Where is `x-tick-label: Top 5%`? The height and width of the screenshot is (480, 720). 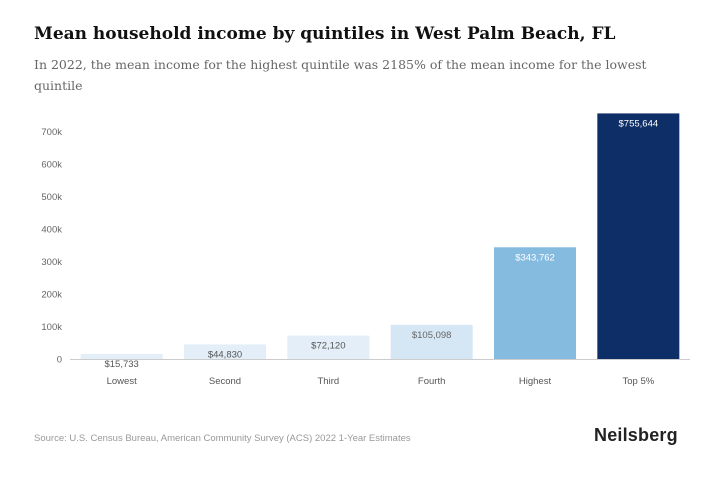 x-tick-label: Top 5% is located at coordinates (638, 381).